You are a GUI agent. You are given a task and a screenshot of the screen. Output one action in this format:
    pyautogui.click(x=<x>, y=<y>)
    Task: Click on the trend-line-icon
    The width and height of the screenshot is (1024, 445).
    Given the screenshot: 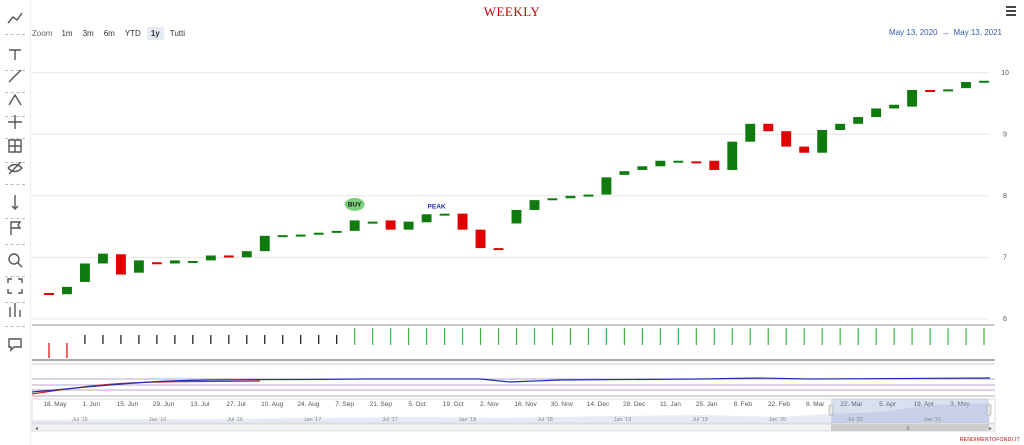 What is the action you would take?
    pyautogui.click(x=15, y=18)
    